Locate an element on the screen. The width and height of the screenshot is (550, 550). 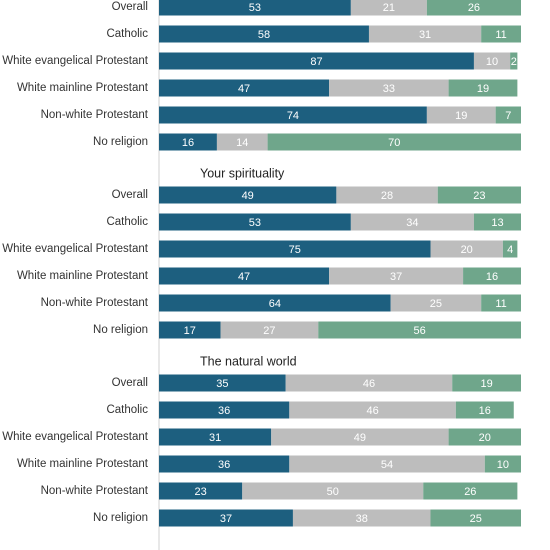
category-label: No religion is located at coordinates (120, 330).